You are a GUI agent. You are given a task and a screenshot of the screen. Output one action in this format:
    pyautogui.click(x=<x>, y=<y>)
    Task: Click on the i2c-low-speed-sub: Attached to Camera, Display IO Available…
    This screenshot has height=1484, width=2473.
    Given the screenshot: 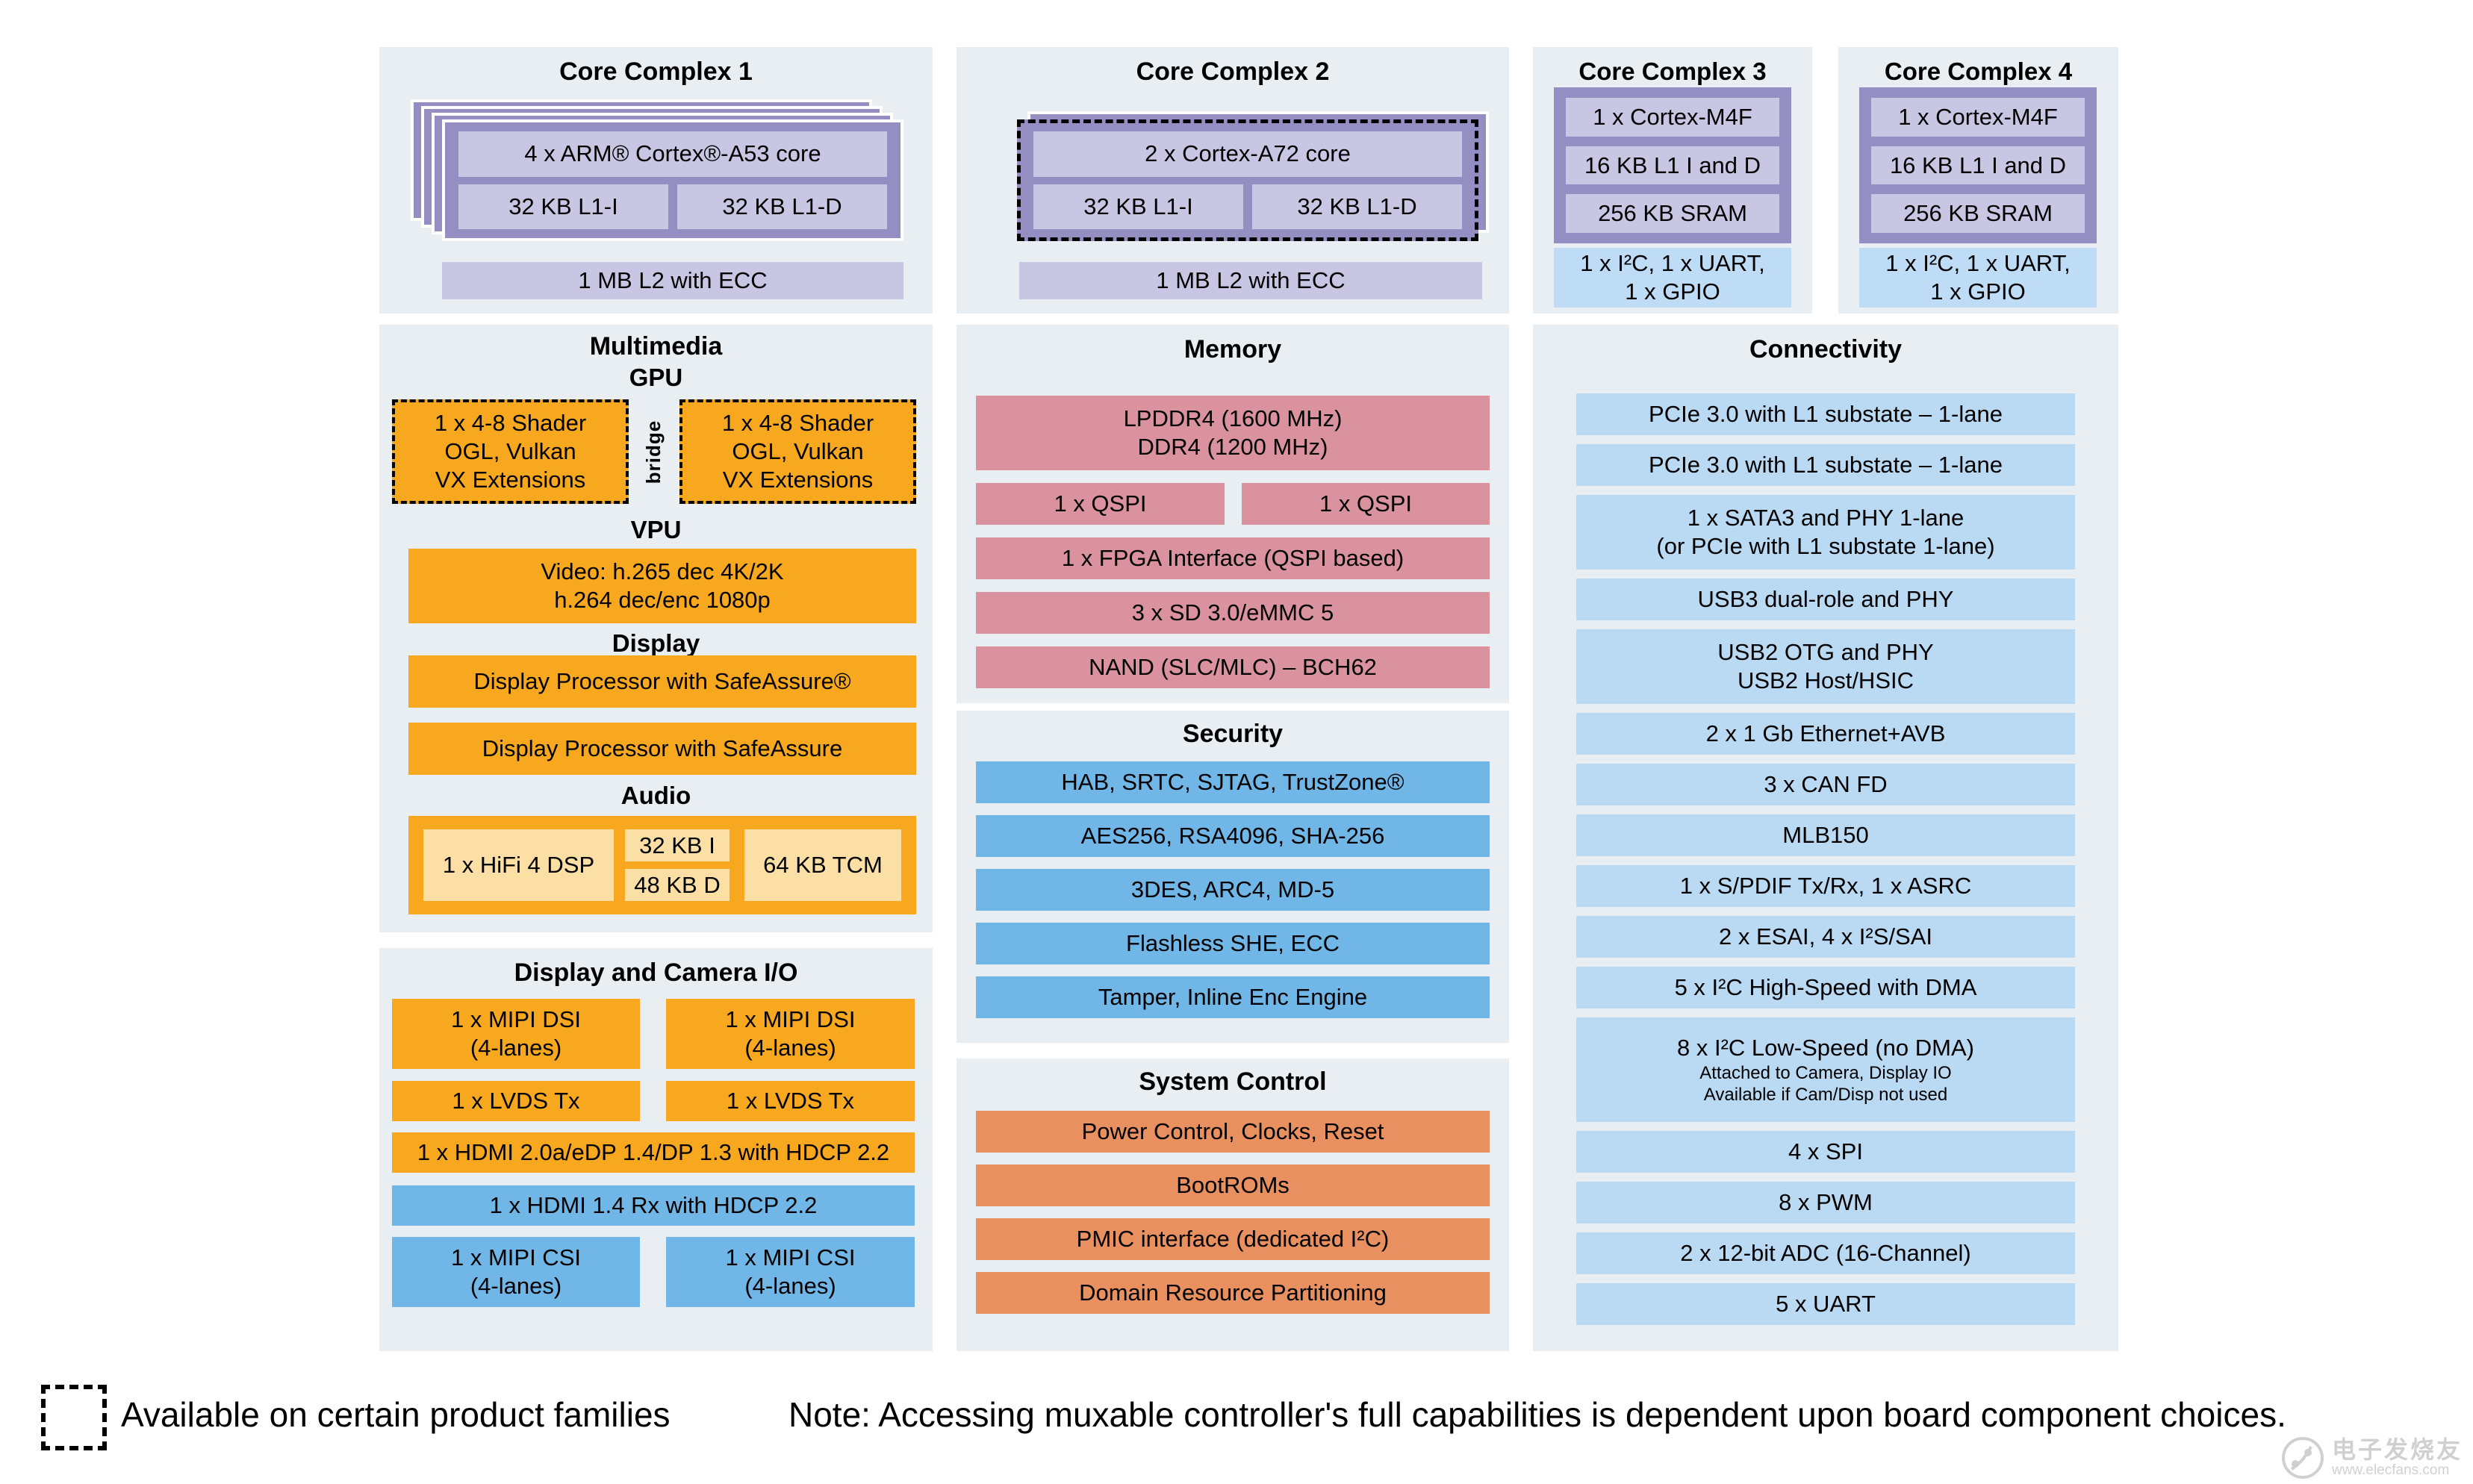 What is the action you would take?
    pyautogui.click(x=1825, y=1084)
    